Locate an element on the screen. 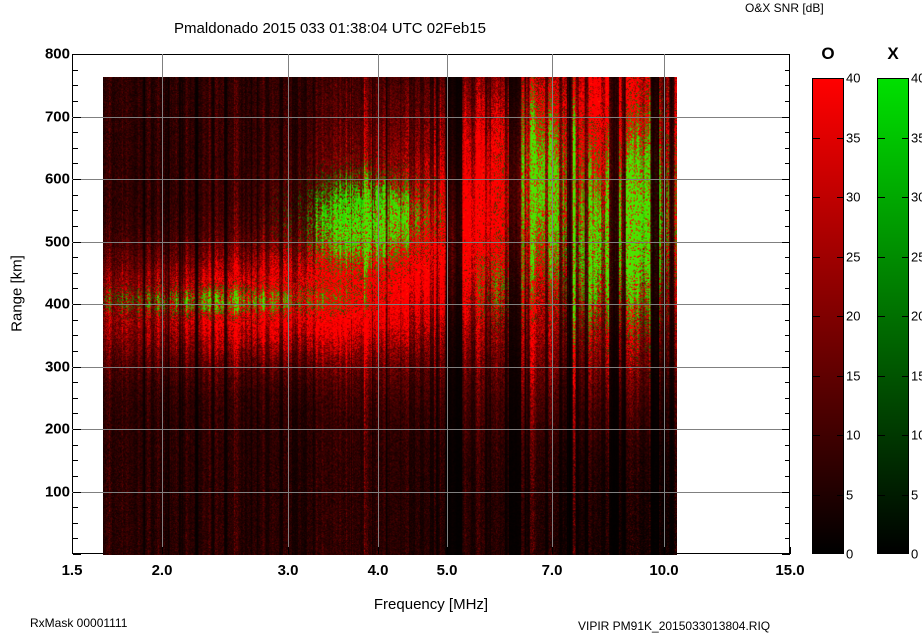  x-tick-label: 4.0 is located at coordinates (378, 570).